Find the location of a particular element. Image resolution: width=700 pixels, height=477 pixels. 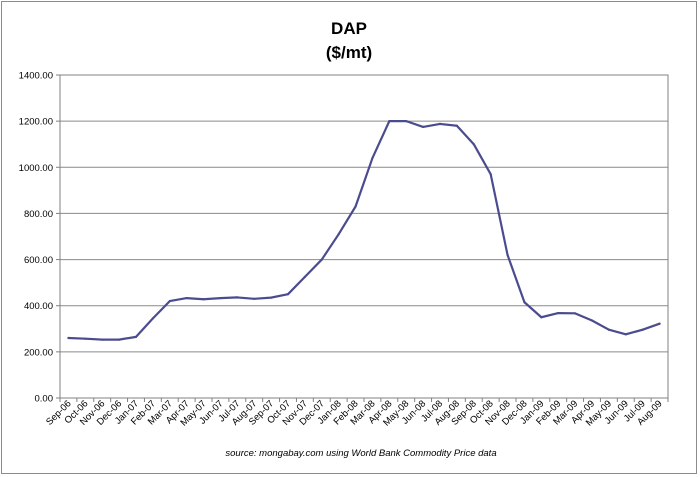

y-tick-label: 200.00 is located at coordinates (38, 352).